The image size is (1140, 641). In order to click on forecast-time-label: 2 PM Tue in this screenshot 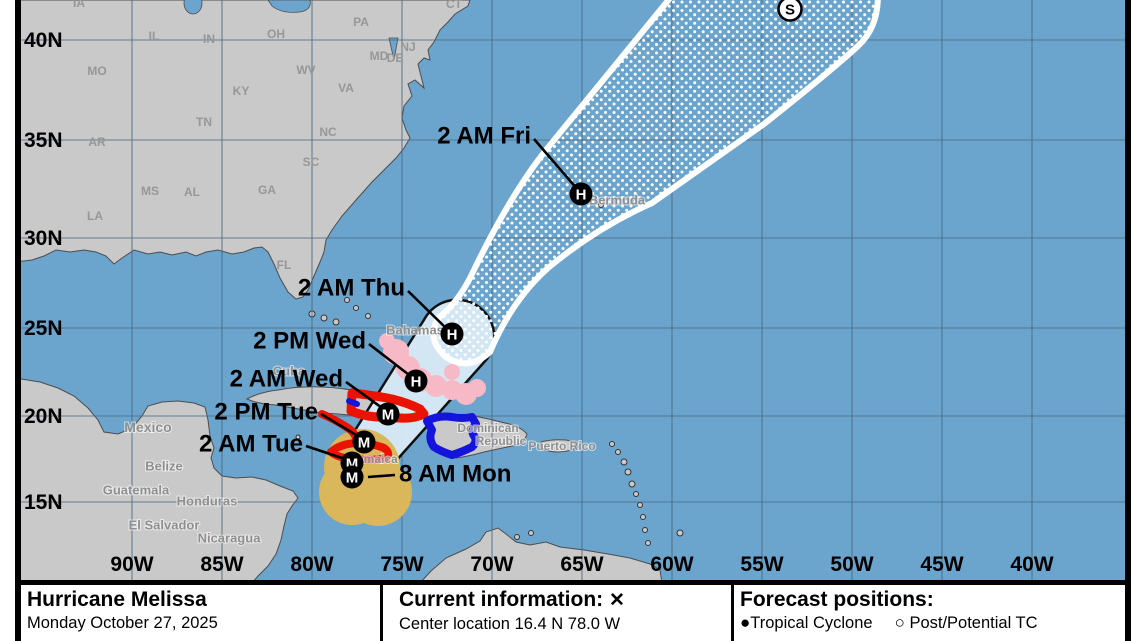, I will do `click(266, 412)`.